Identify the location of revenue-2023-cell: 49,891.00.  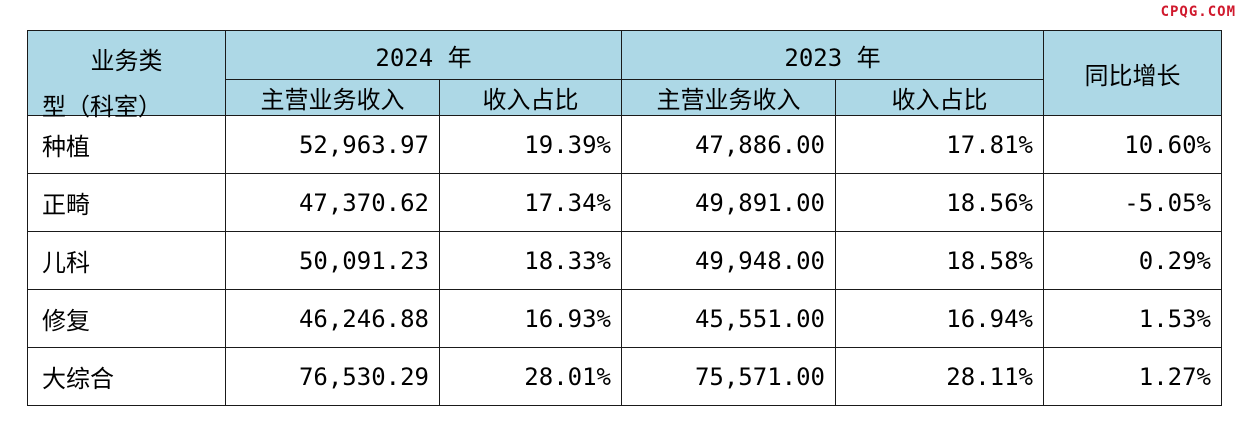
(728, 202).